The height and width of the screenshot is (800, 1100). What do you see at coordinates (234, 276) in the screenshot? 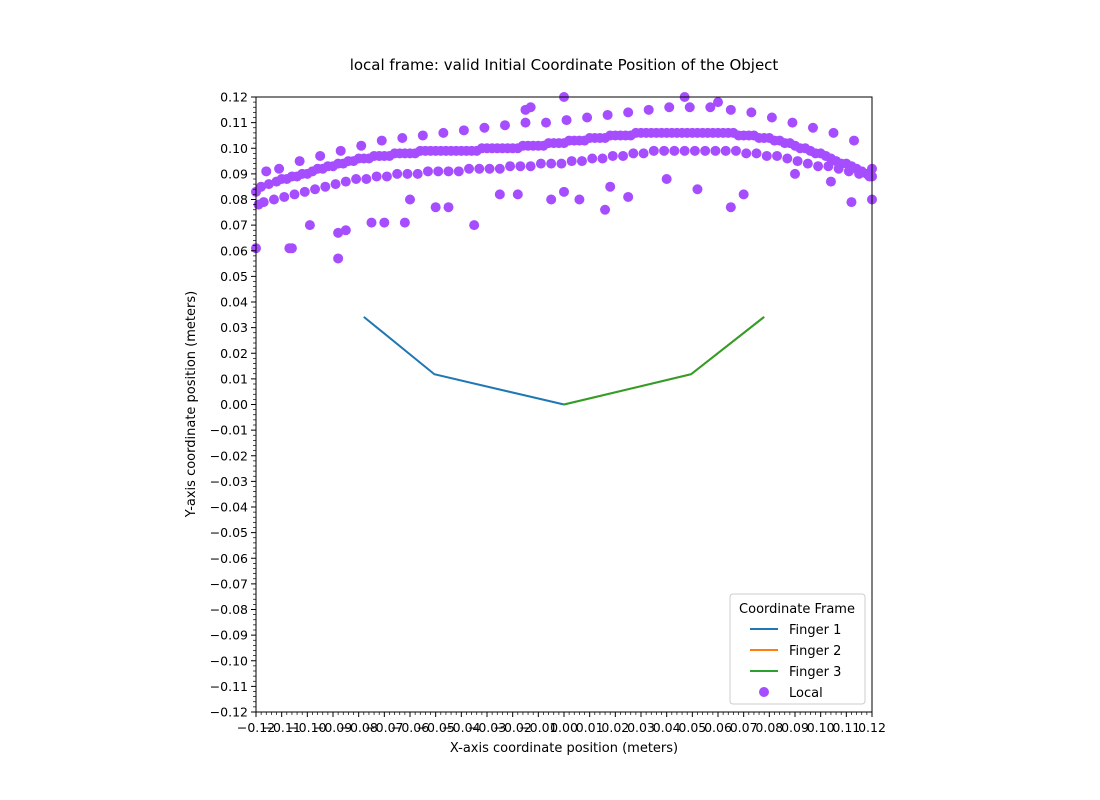
I see `y-tick-label: 0.05` at bounding box center [234, 276].